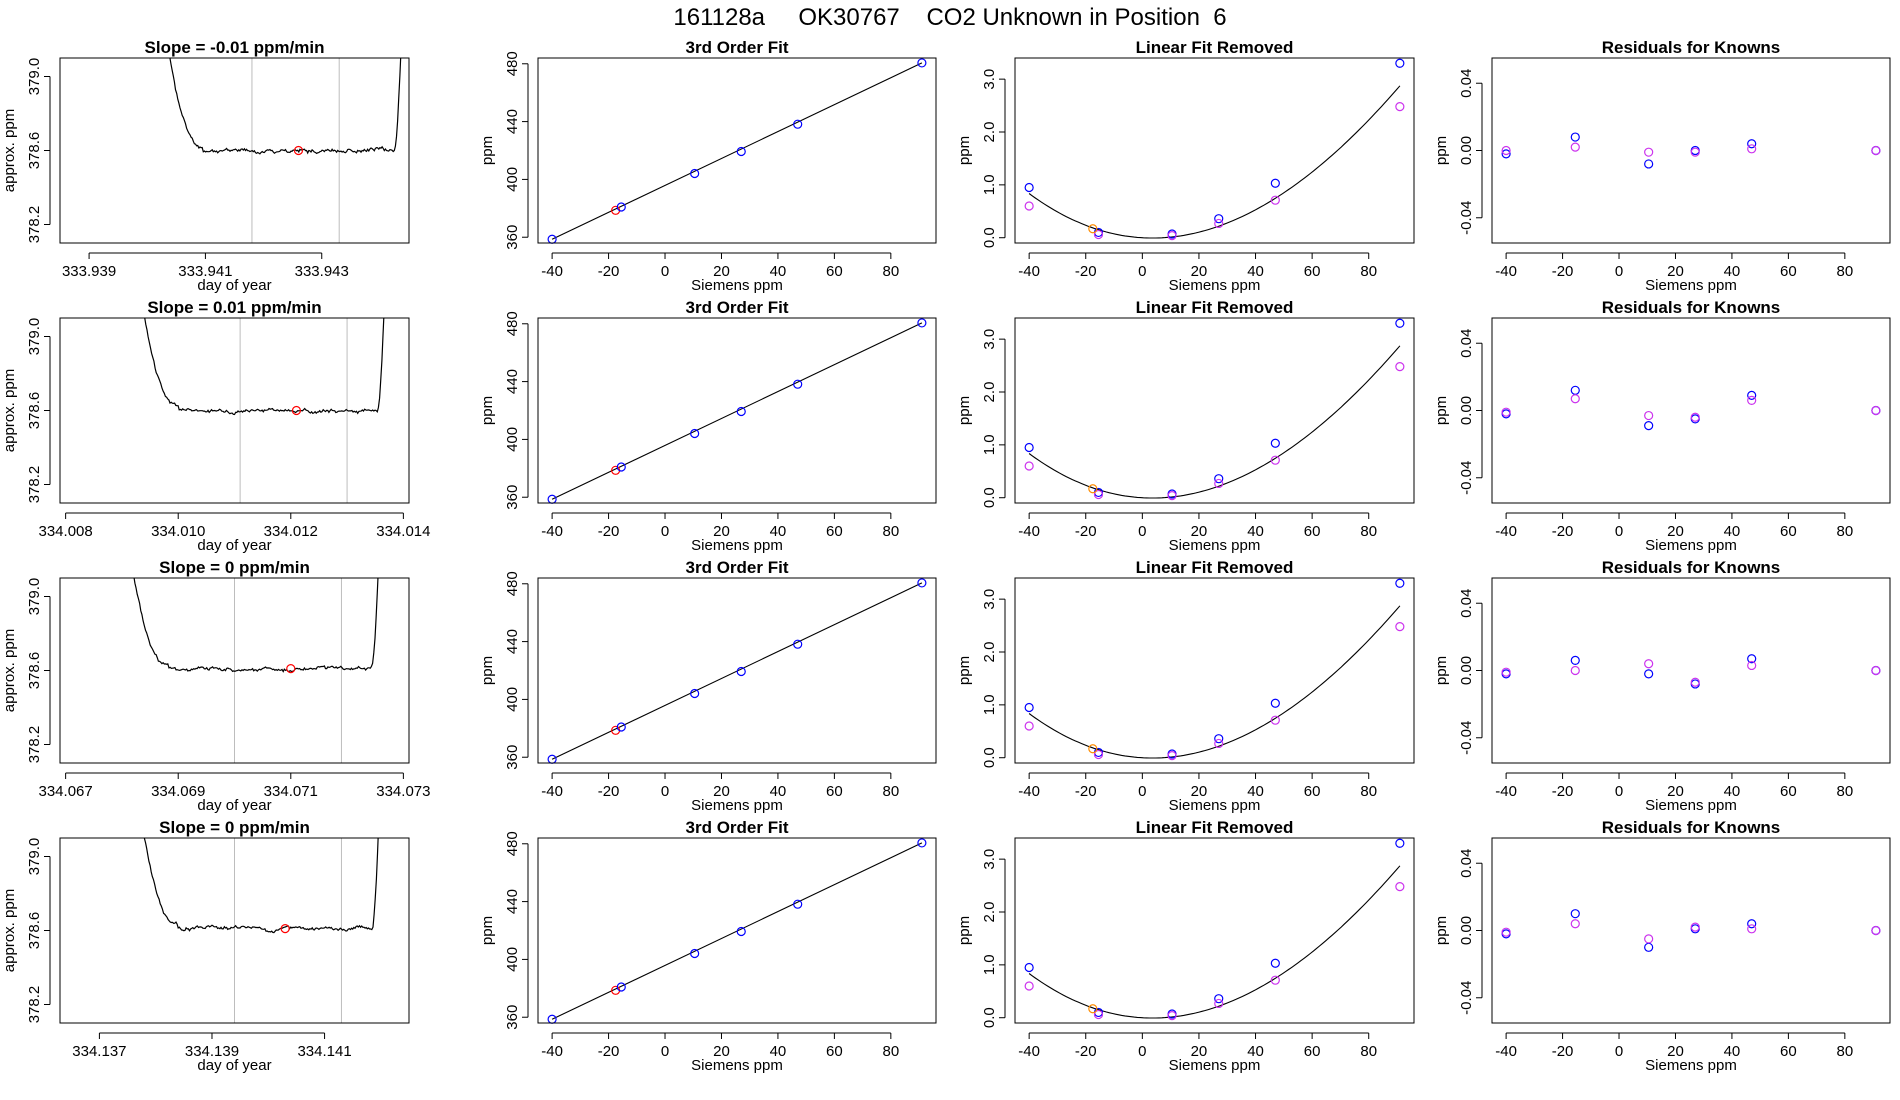 This screenshot has height=1100, width=1900. What do you see at coordinates (1093, 229) in the screenshot?
I see `point-unknown` at bounding box center [1093, 229].